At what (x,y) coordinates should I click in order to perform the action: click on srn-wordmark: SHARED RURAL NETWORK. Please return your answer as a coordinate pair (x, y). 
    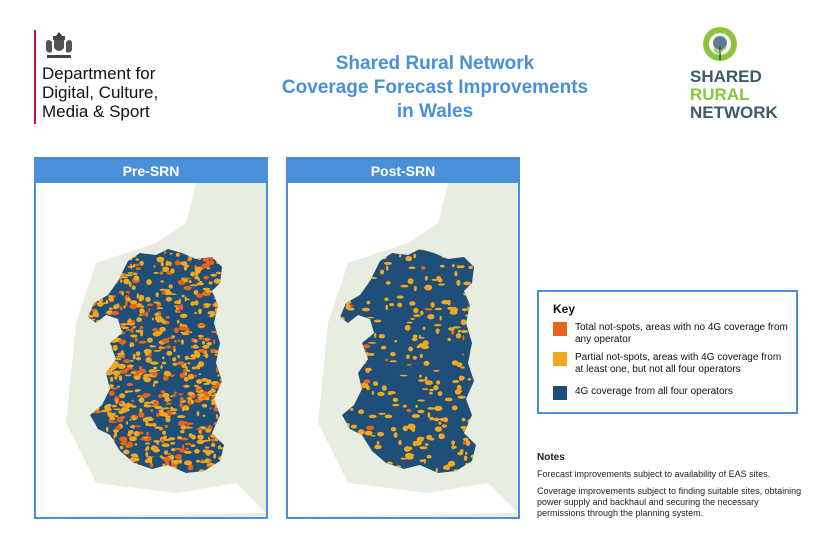
    Looking at the image, I should click on (750, 95).